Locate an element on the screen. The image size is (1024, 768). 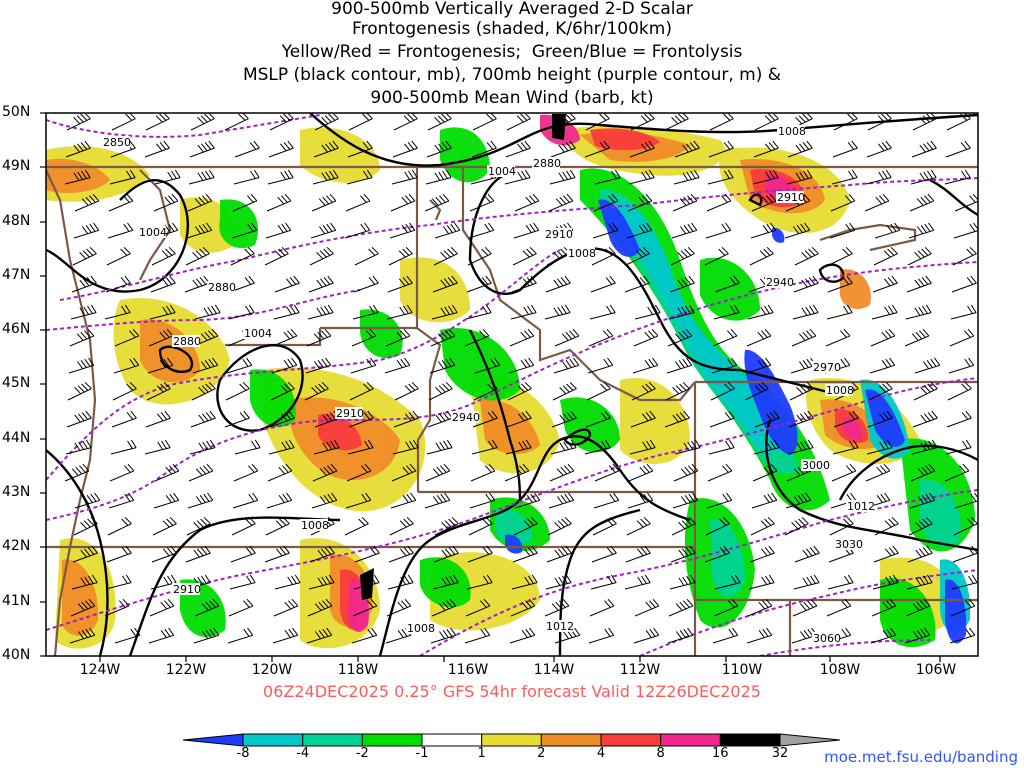
svg-text: 2910 is located at coordinates (791, 197).